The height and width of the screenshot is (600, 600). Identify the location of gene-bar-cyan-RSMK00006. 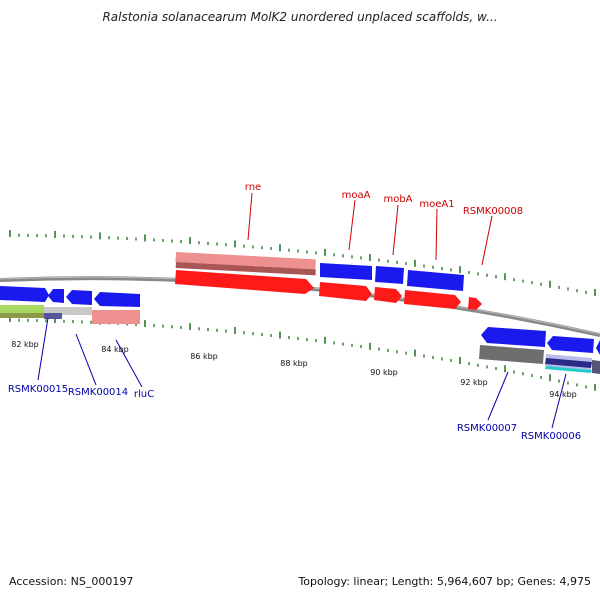
(568, 369).